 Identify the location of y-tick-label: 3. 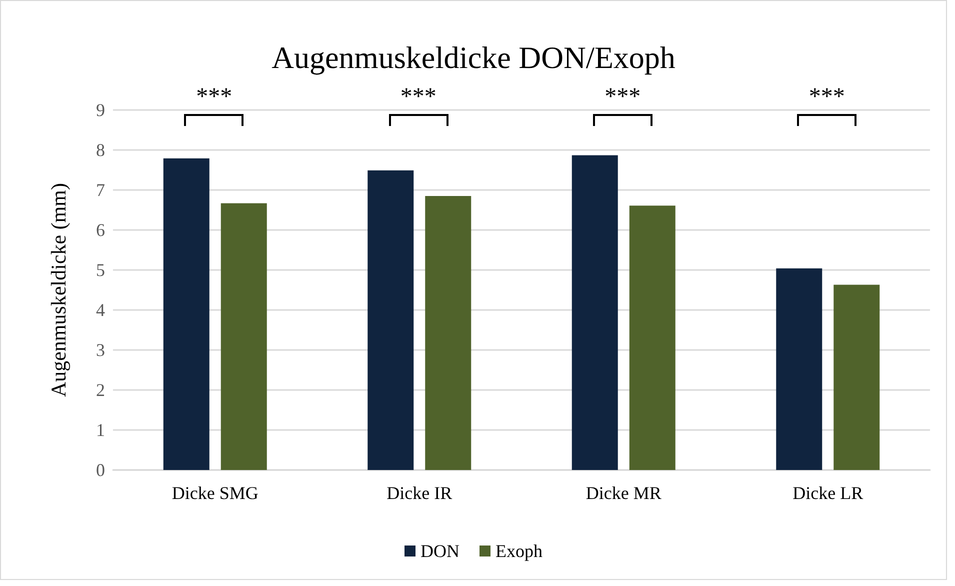
(100, 350).